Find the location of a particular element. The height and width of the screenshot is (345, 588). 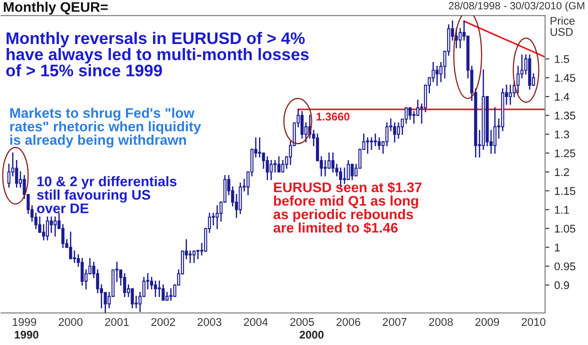

y-tick-label: 1.25 is located at coordinates (565, 153).